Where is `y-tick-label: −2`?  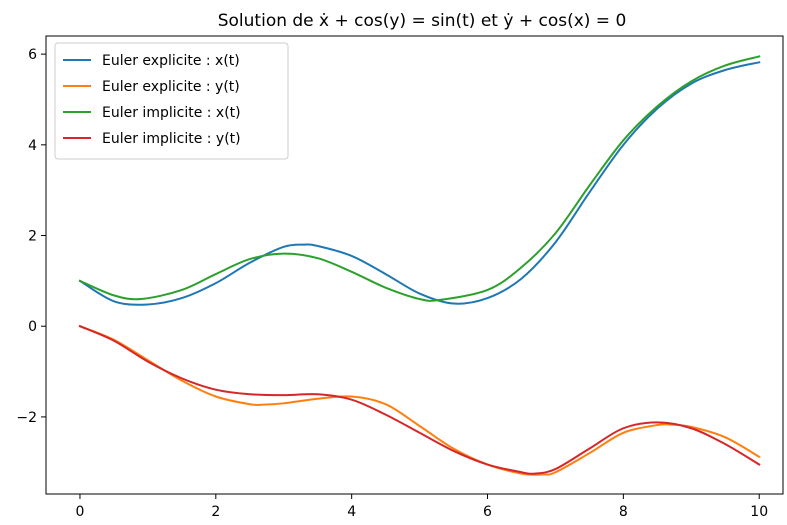
y-tick-label: −2 is located at coordinates (26, 418).